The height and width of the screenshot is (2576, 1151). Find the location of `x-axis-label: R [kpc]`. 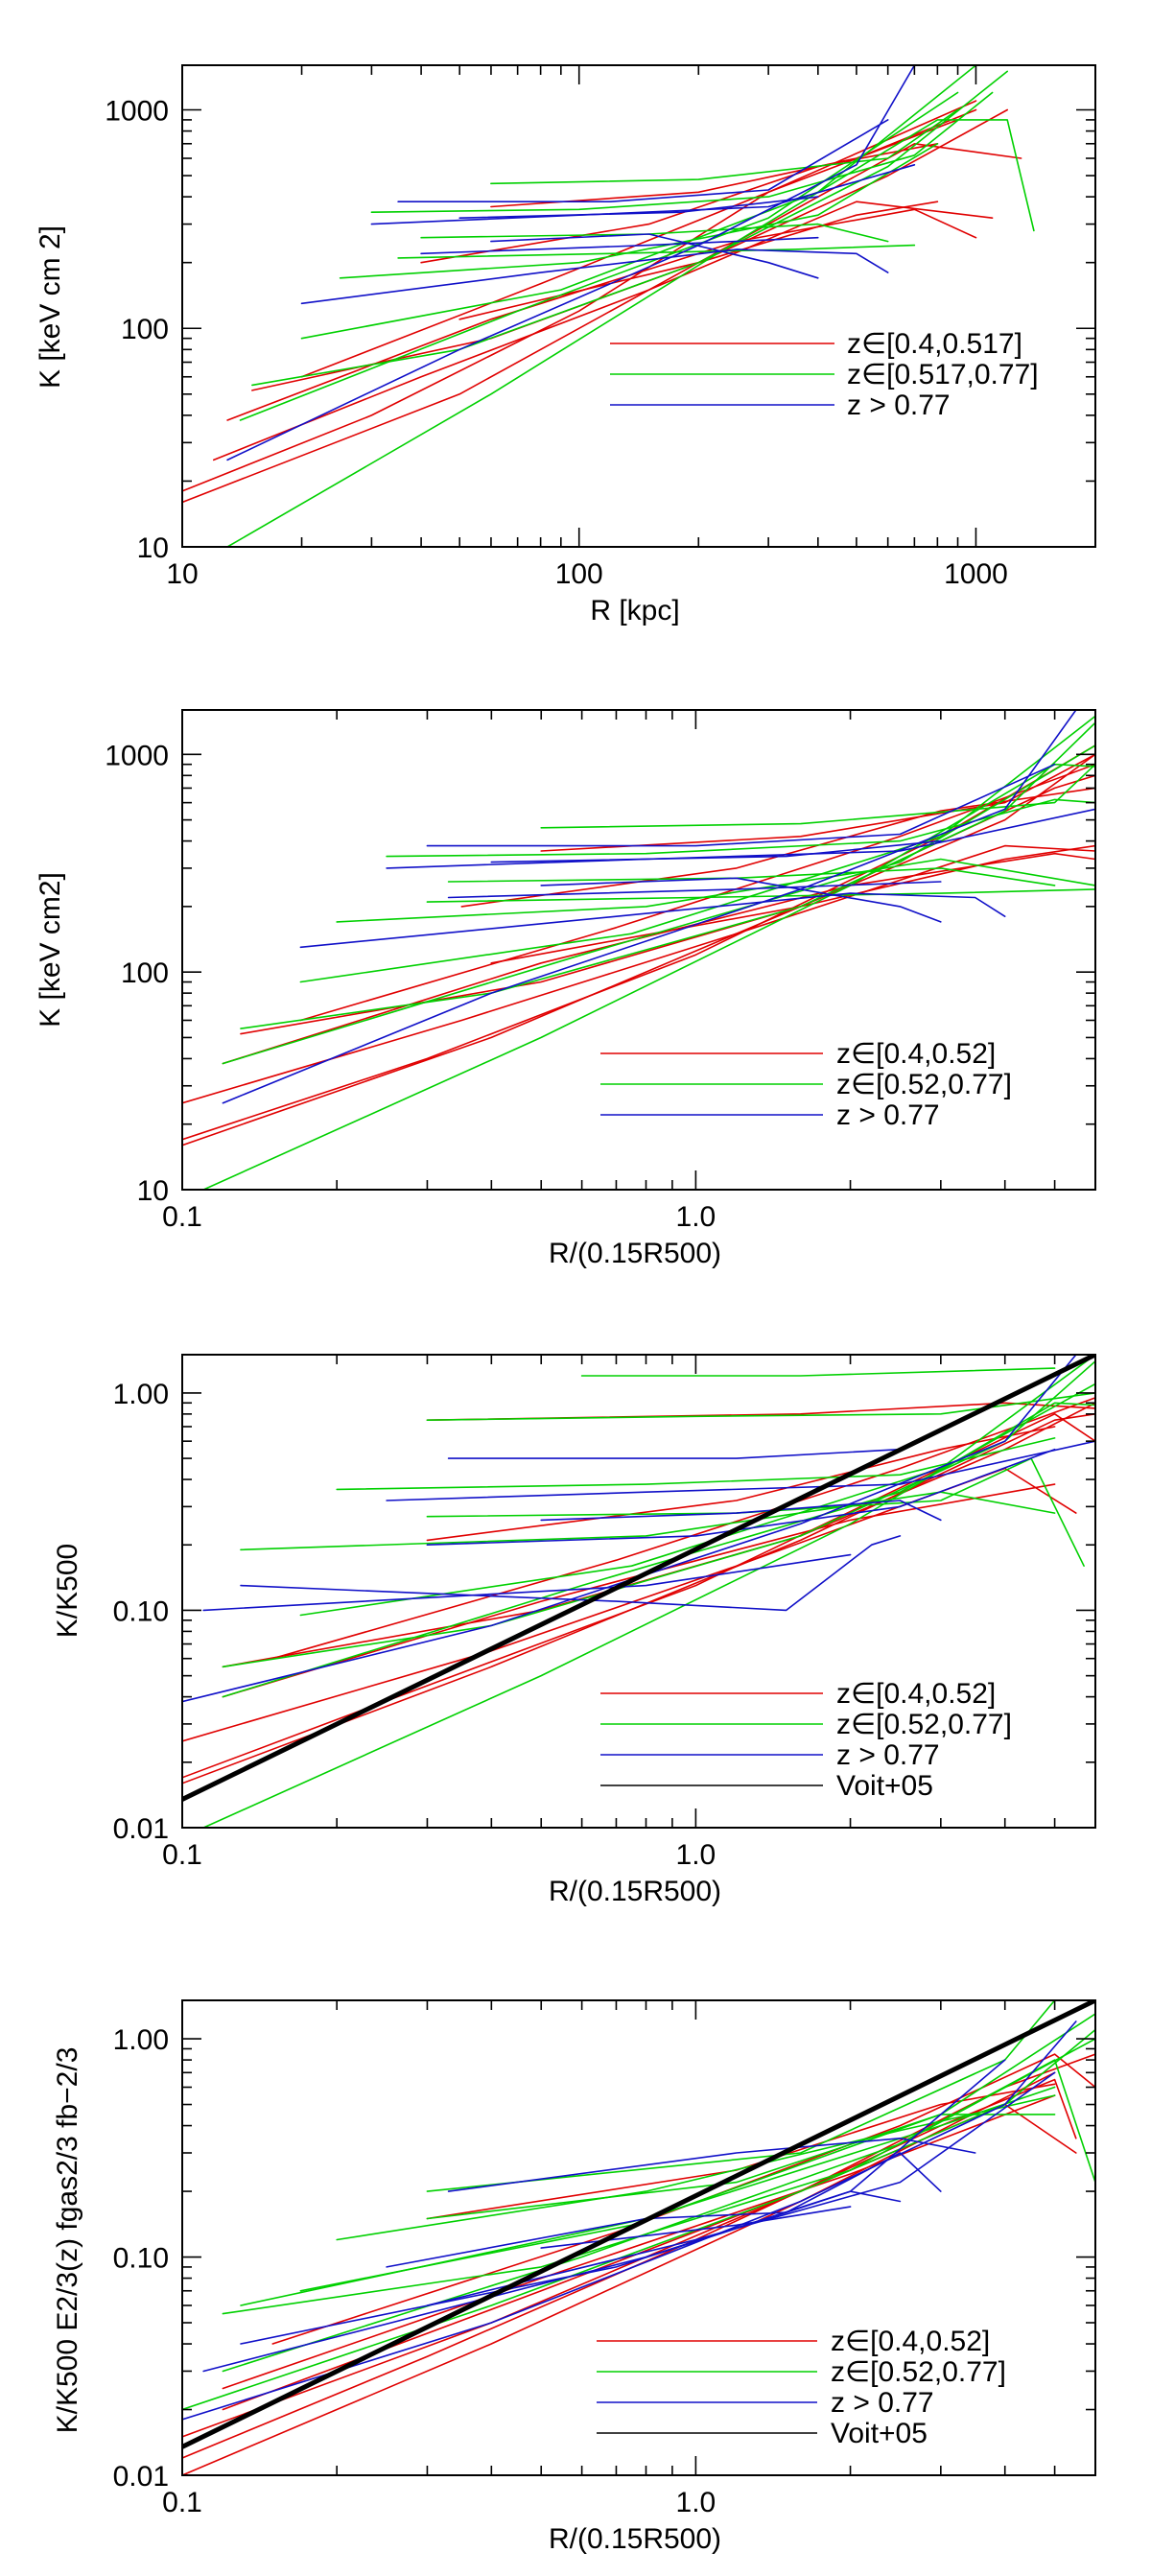

x-axis-label: R [kpc] is located at coordinates (634, 610).